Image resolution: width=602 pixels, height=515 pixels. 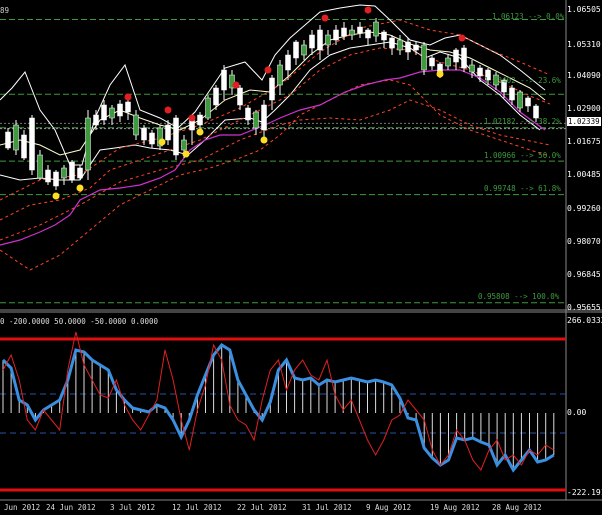 I want to click on date-axis-label: 19 Aug 2012, so click(x=455, y=507).